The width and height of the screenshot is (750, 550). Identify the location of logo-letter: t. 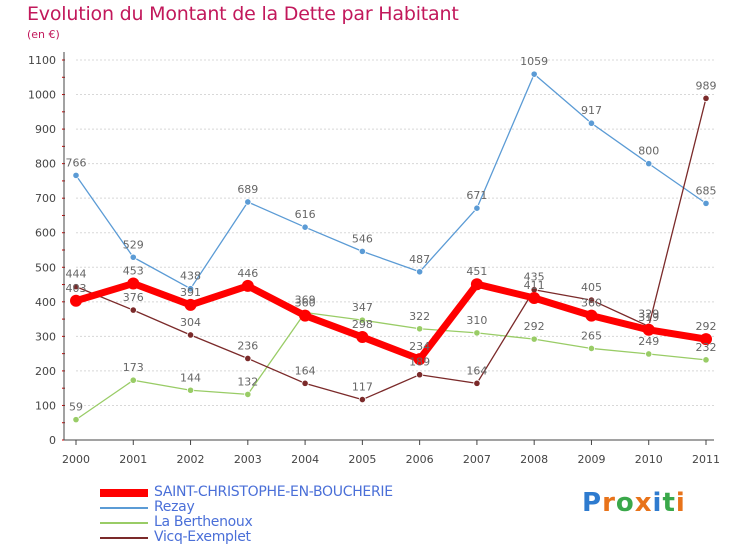
(669, 503).